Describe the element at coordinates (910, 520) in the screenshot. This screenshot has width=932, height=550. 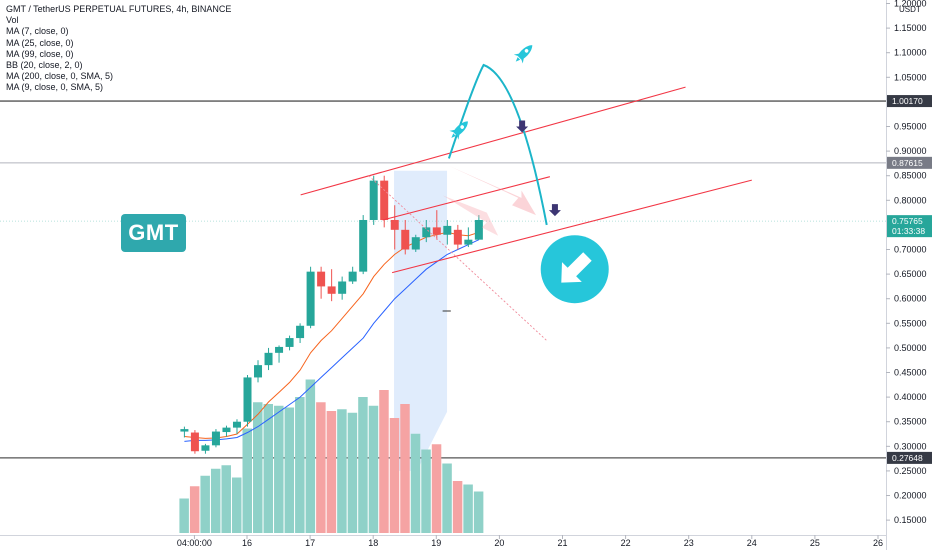
I see `y-tick-label: 0.15000` at that location.